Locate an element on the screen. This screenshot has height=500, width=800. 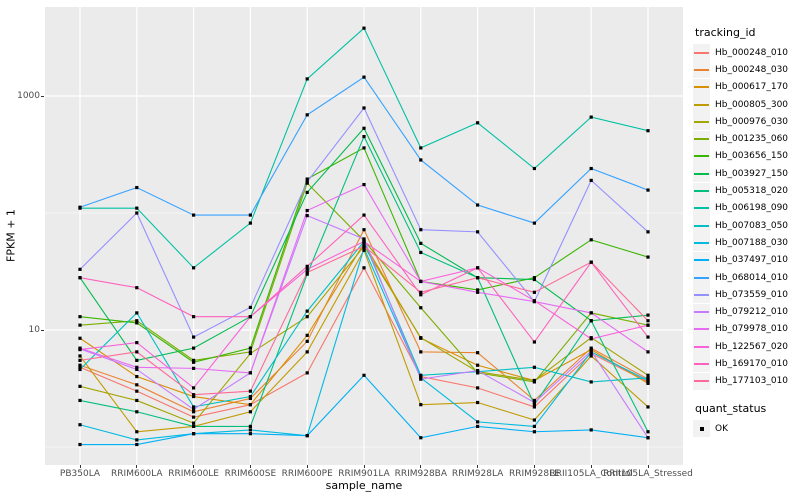
legend-item-quant-status: OK is located at coordinates (746, 429).